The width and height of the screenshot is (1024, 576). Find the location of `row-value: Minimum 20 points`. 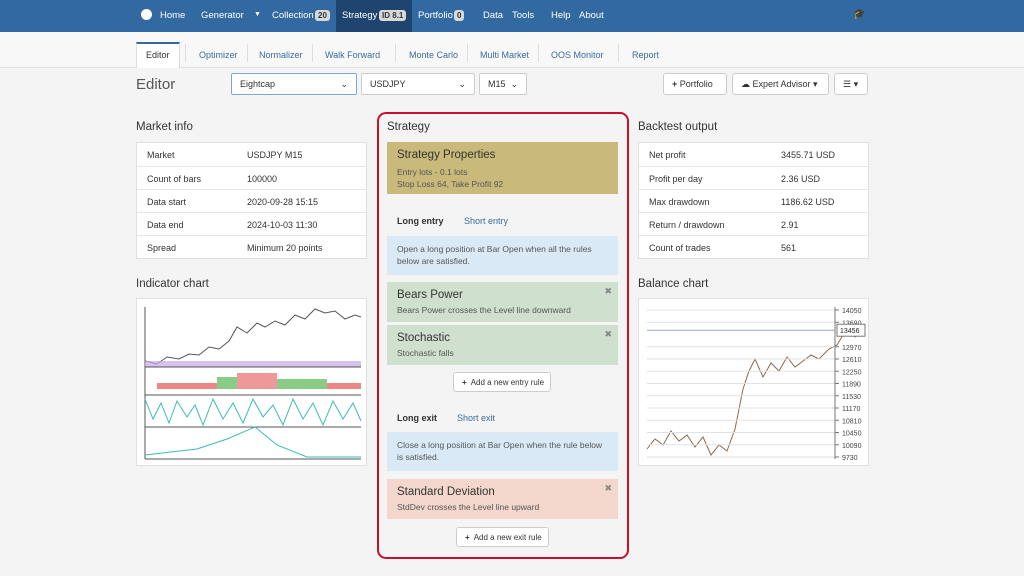

row-value: Minimum 20 points is located at coordinates (285, 248).